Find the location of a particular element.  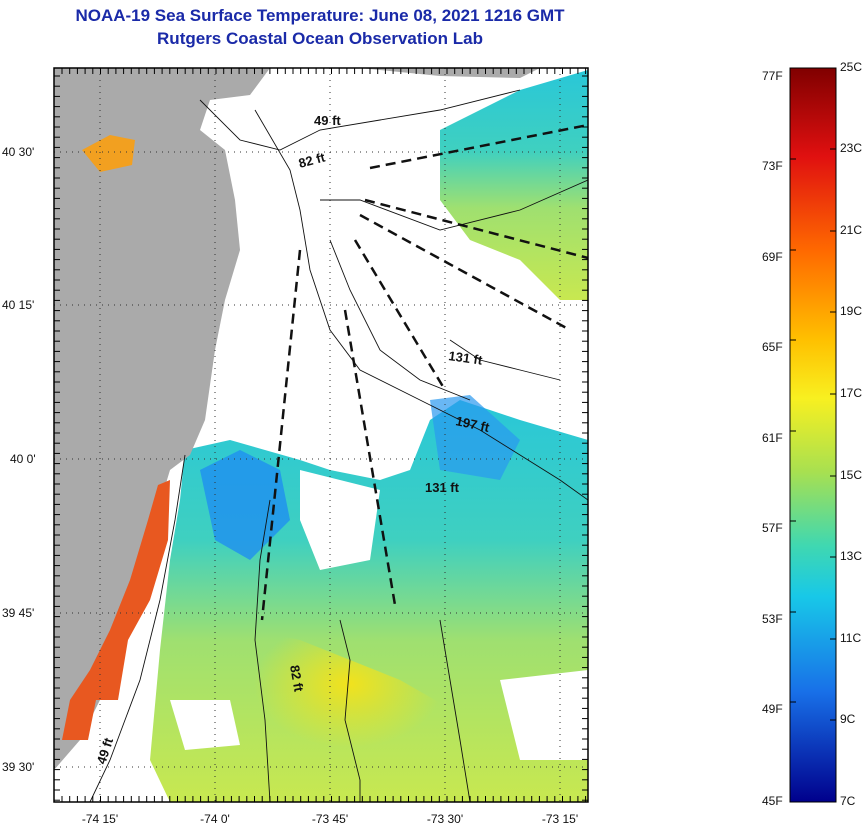

colorbar-f-label: 57F is located at coordinates (772, 528).